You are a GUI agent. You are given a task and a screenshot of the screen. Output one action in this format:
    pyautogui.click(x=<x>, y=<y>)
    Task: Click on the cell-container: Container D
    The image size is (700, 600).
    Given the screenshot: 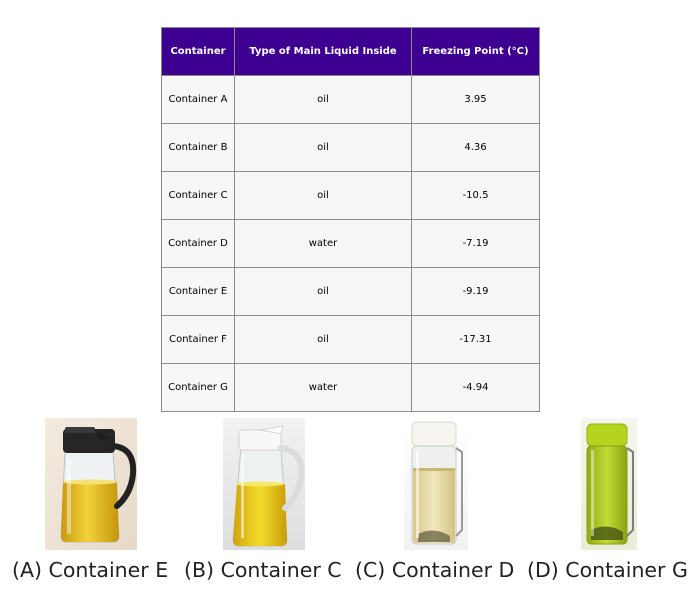 What is the action you would take?
    pyautogui.click(x=198, y=243)
    